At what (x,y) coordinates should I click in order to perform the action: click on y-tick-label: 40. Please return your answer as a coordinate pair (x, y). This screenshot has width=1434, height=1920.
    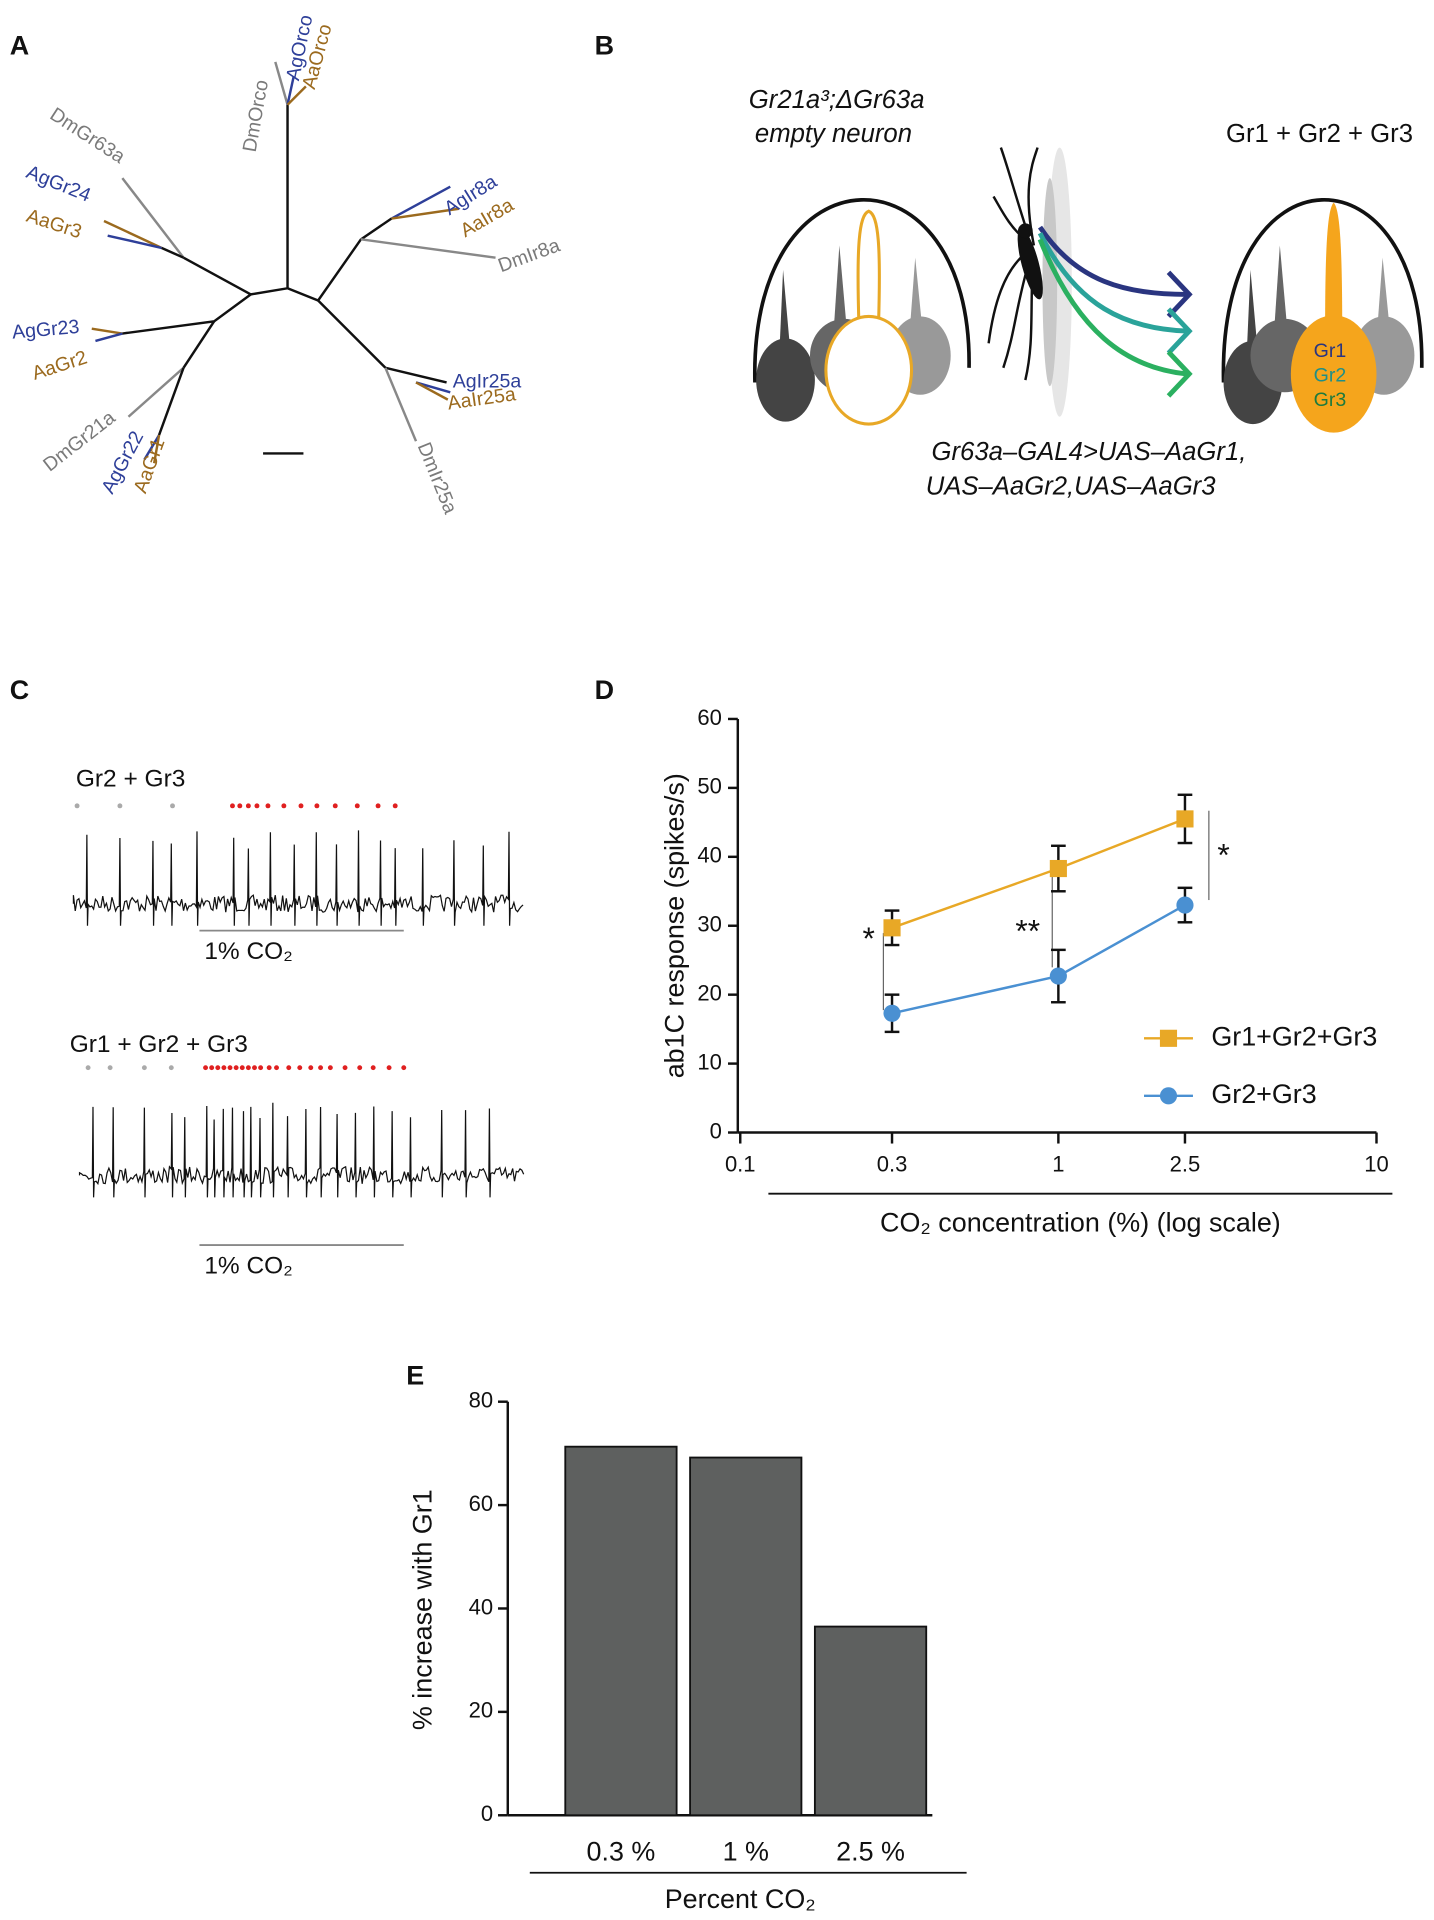
    Looking at the image, I should click on (709, 855).